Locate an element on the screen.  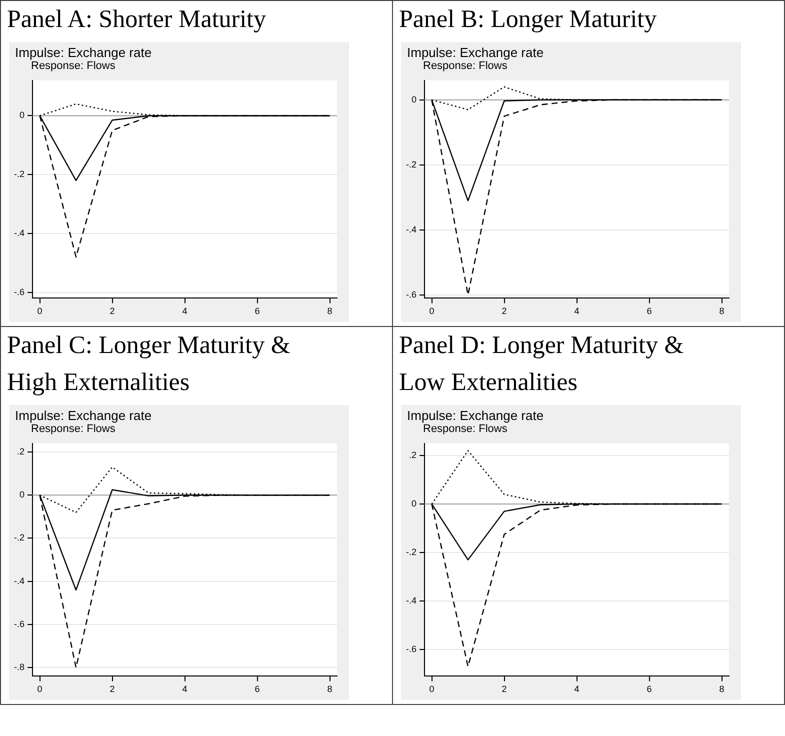
chart-title: Panel A: Shorter Maturity is located at coordinates (136, 20).